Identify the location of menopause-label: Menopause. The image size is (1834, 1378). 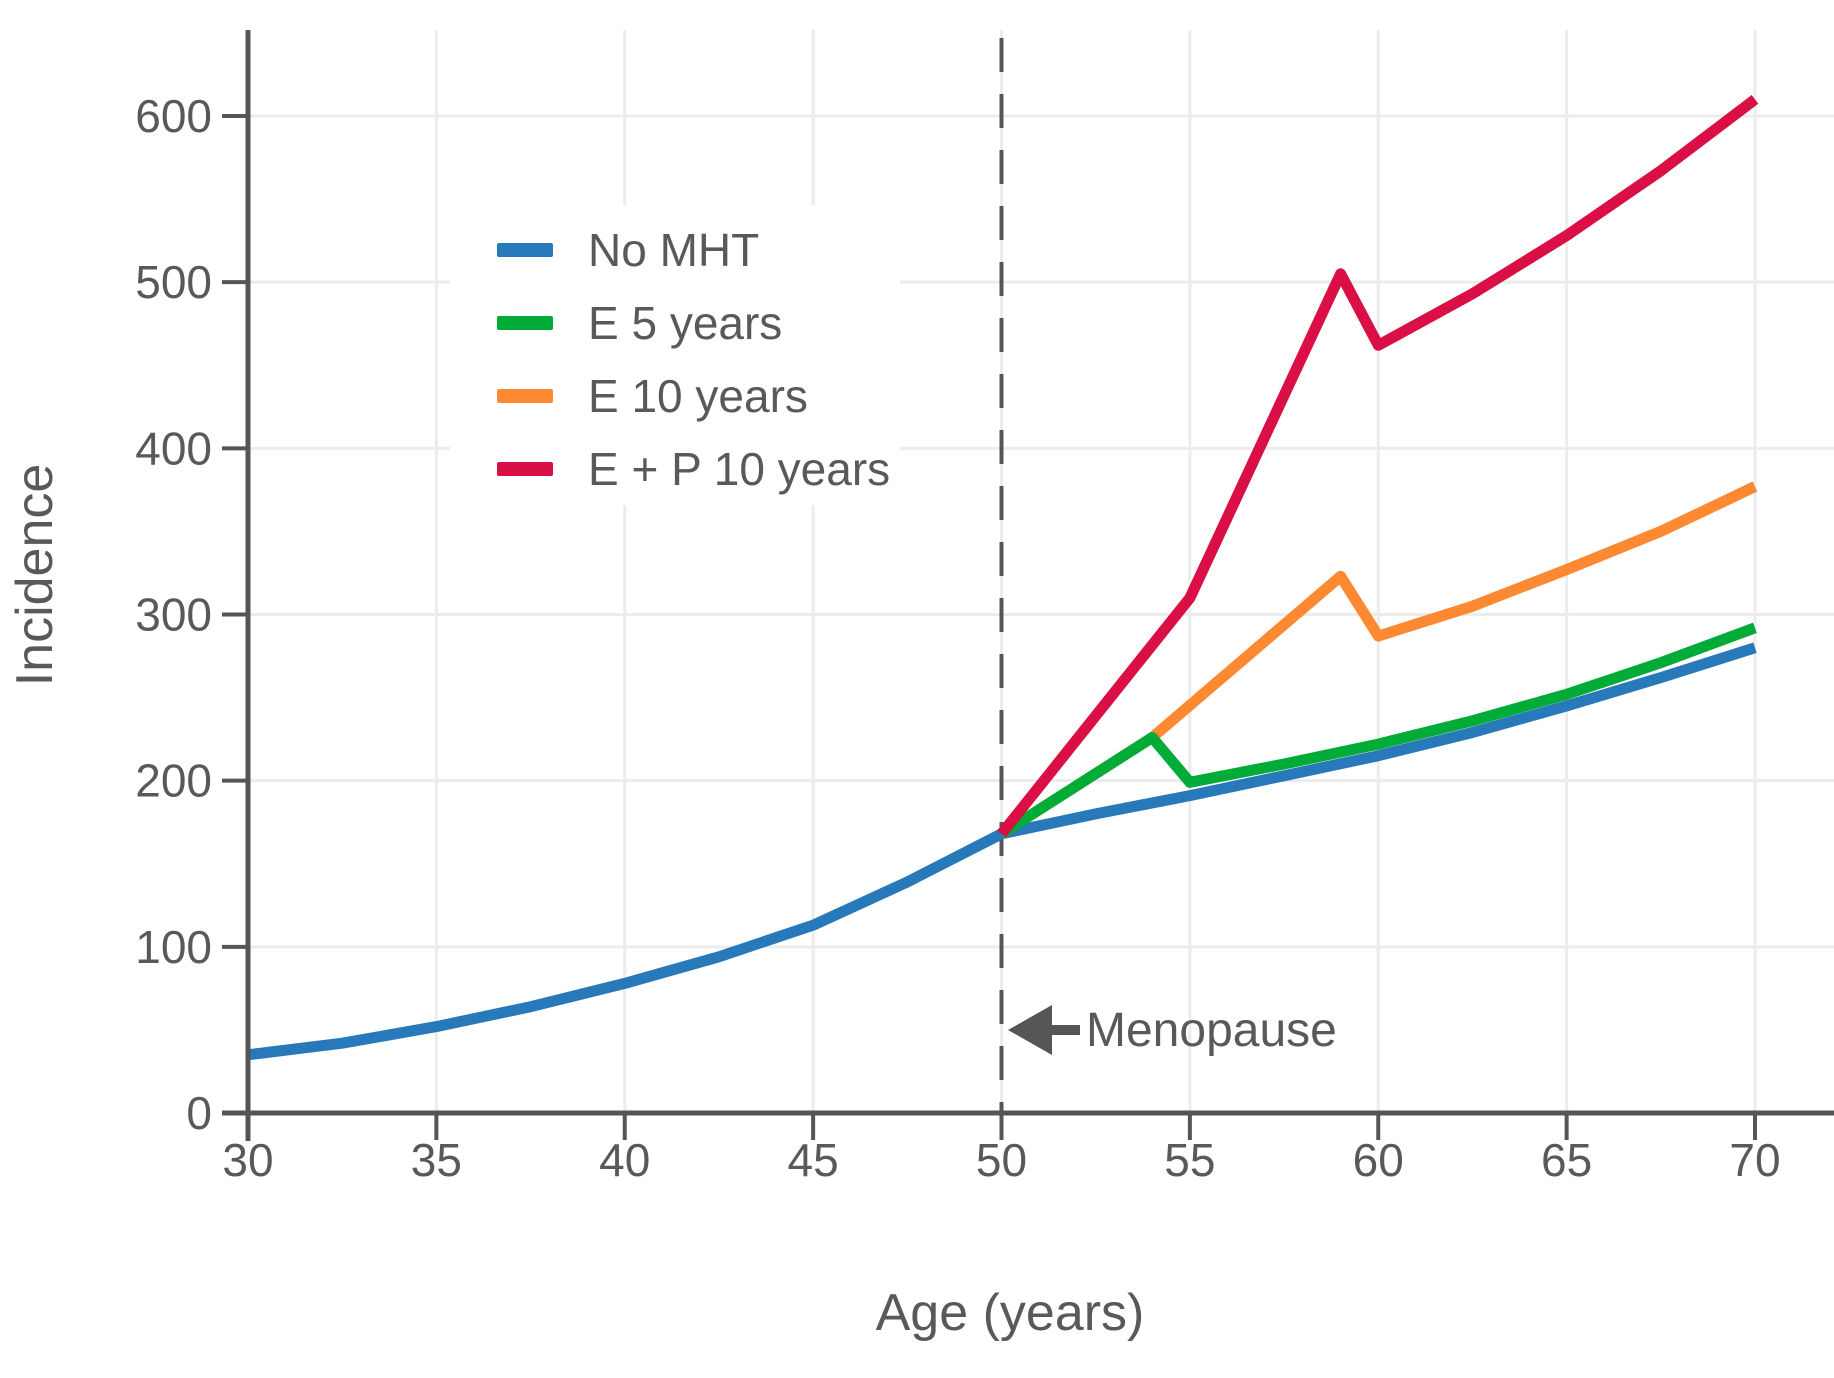
(1211, 1030).